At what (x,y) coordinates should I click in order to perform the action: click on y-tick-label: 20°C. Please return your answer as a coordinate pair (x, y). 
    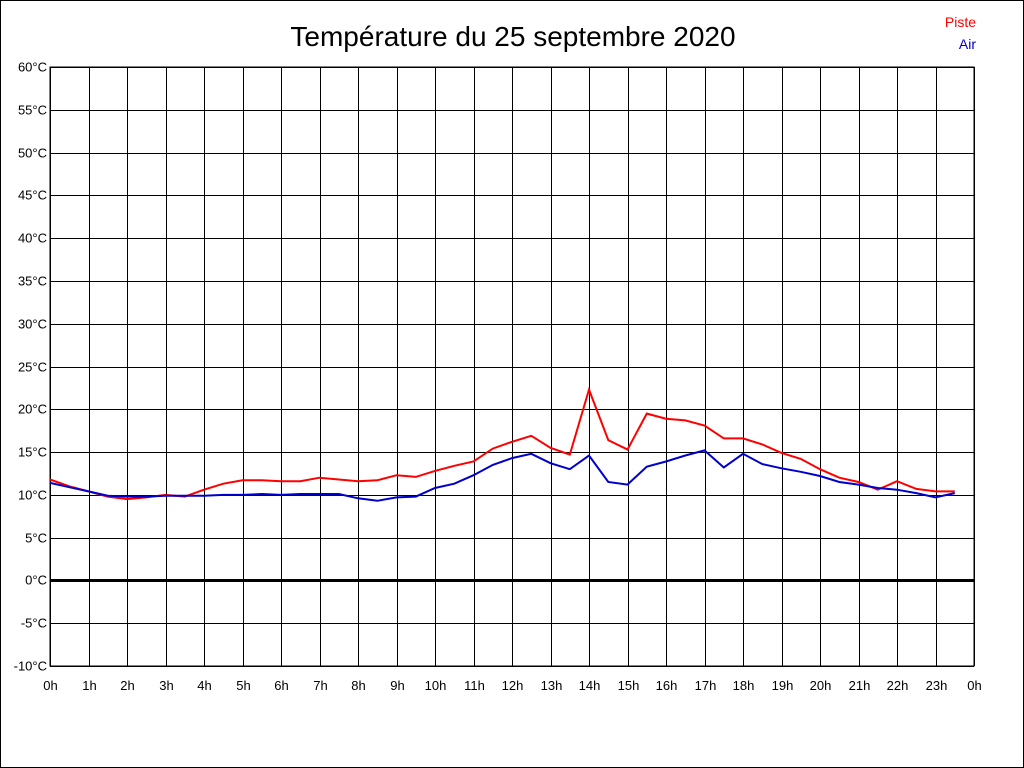
    Looking at the image, I should click on (32, 409).